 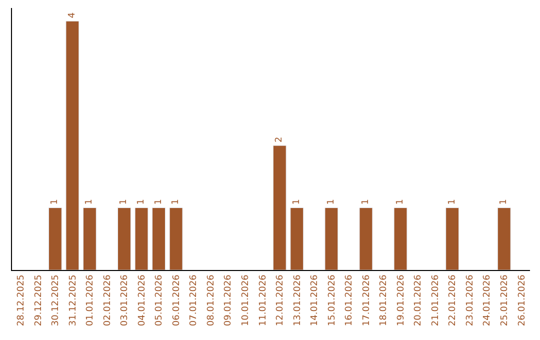 What do you see at coordinates (279, 139) in the screenshot?
I see `data-label: 2` at bounding box center [279, 139].